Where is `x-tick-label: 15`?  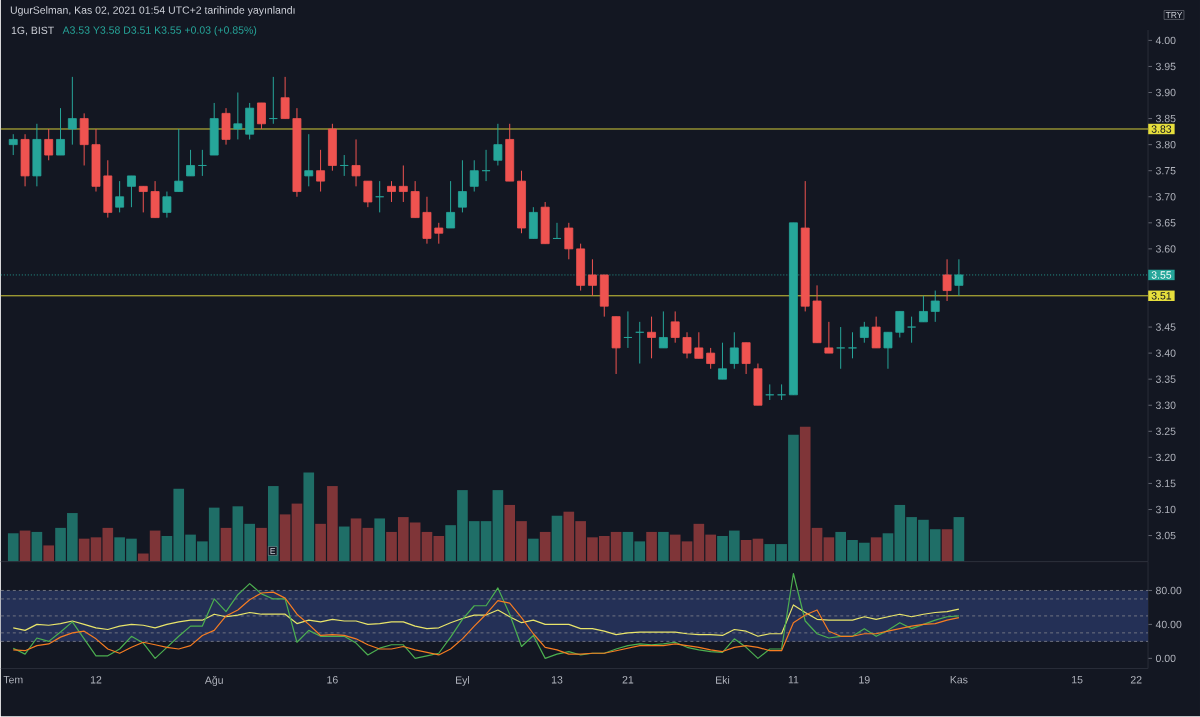
x-tick-label: 15 is located at coordinates (1077, 680).